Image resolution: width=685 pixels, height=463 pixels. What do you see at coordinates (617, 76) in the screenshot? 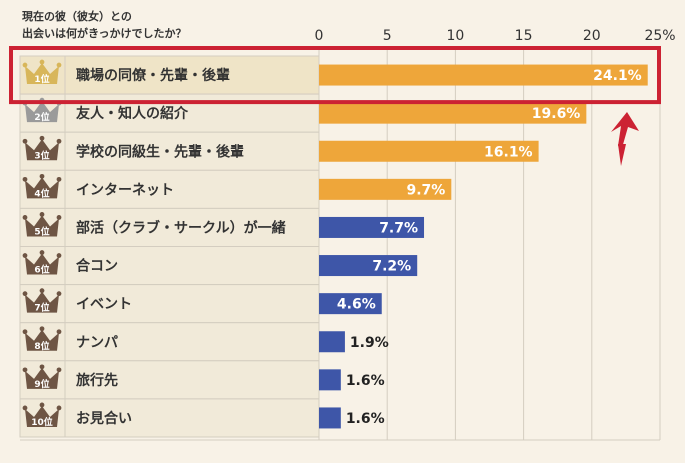
I see `data-label: 24.1%` at bounding box center [617, 76].